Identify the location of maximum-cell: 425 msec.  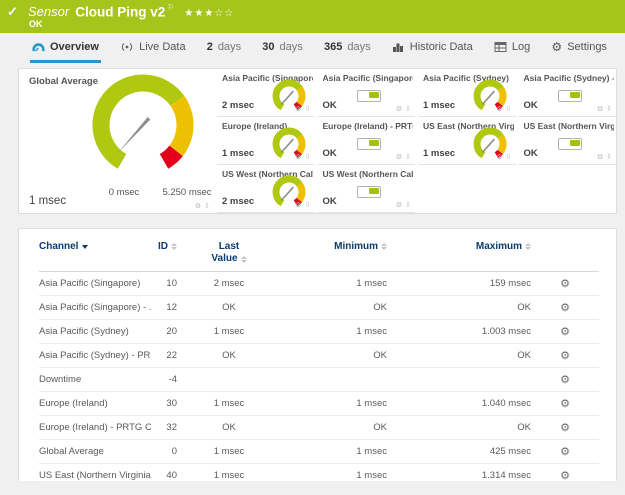
(510, 451).